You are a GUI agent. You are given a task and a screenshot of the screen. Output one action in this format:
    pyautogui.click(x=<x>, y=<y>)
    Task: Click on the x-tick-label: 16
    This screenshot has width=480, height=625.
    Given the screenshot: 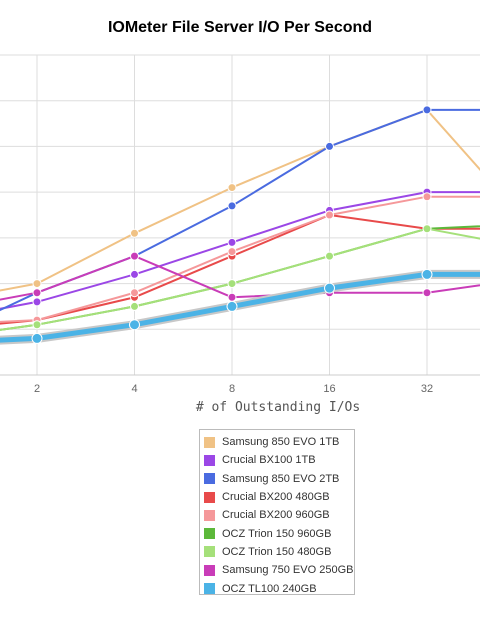 What is the action you would take?
    pyautogui.click(x=329, y=389)
    